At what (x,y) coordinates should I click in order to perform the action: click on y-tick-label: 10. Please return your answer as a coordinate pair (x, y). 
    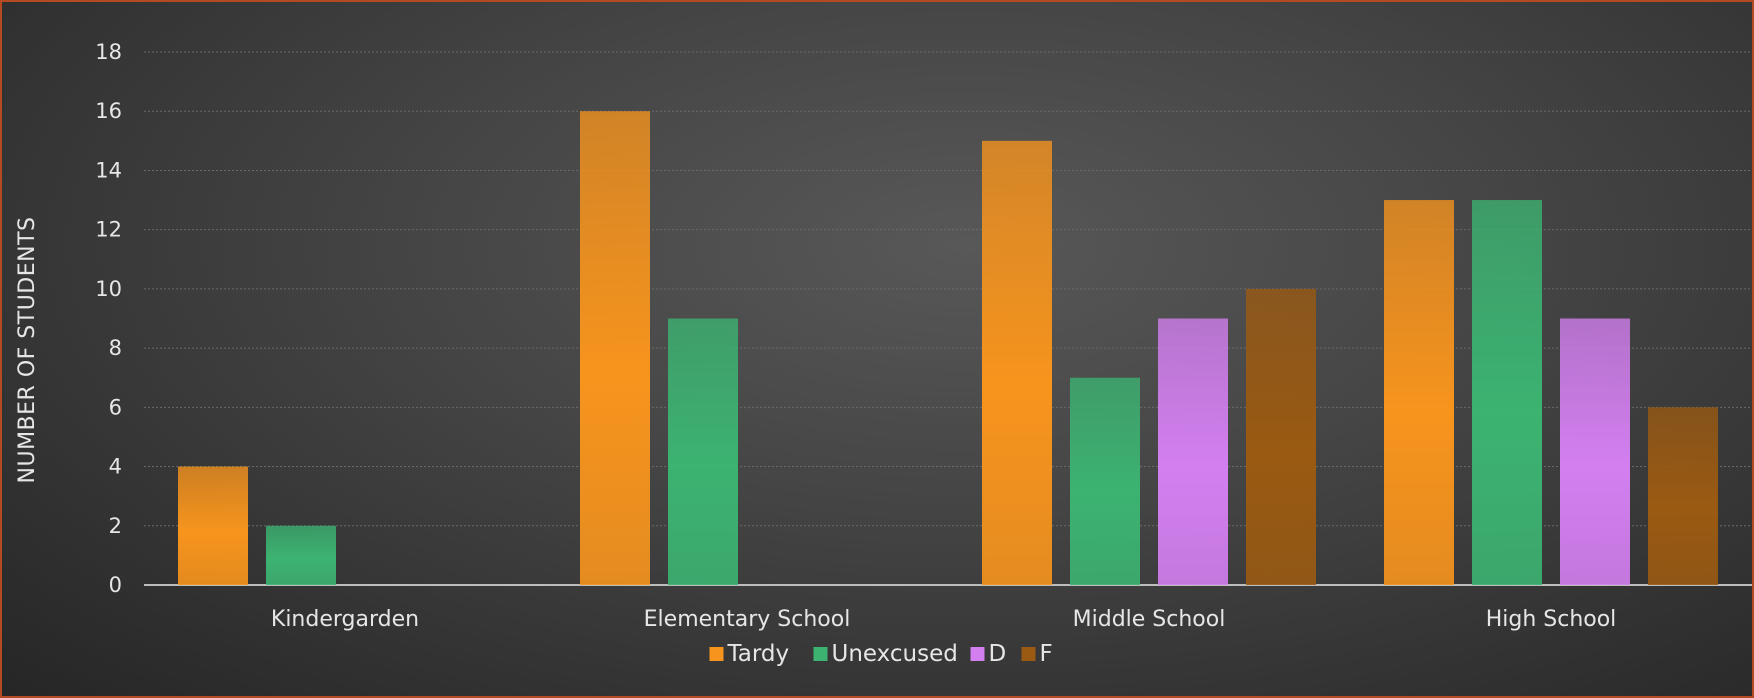
    Looking at the image, I should click on (108, 289).